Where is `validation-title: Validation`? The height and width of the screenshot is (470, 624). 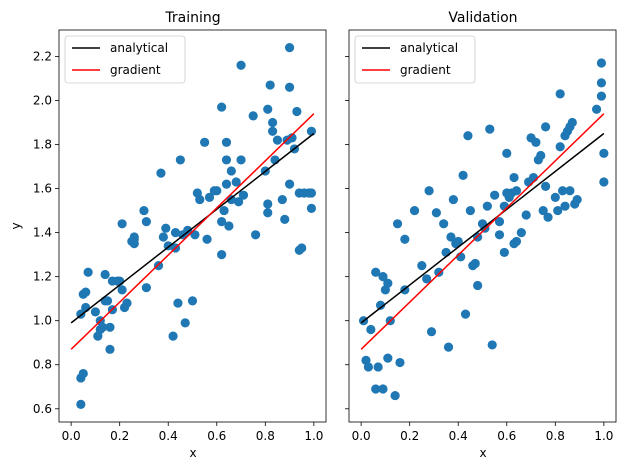
validation-title: Validation is located at coordinates (482, 18).